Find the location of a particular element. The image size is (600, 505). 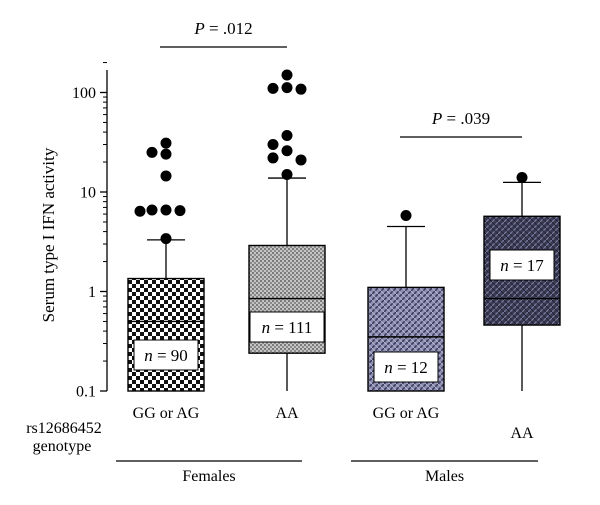

p-value-label: P = .039 is located at coordinates (460, 118).